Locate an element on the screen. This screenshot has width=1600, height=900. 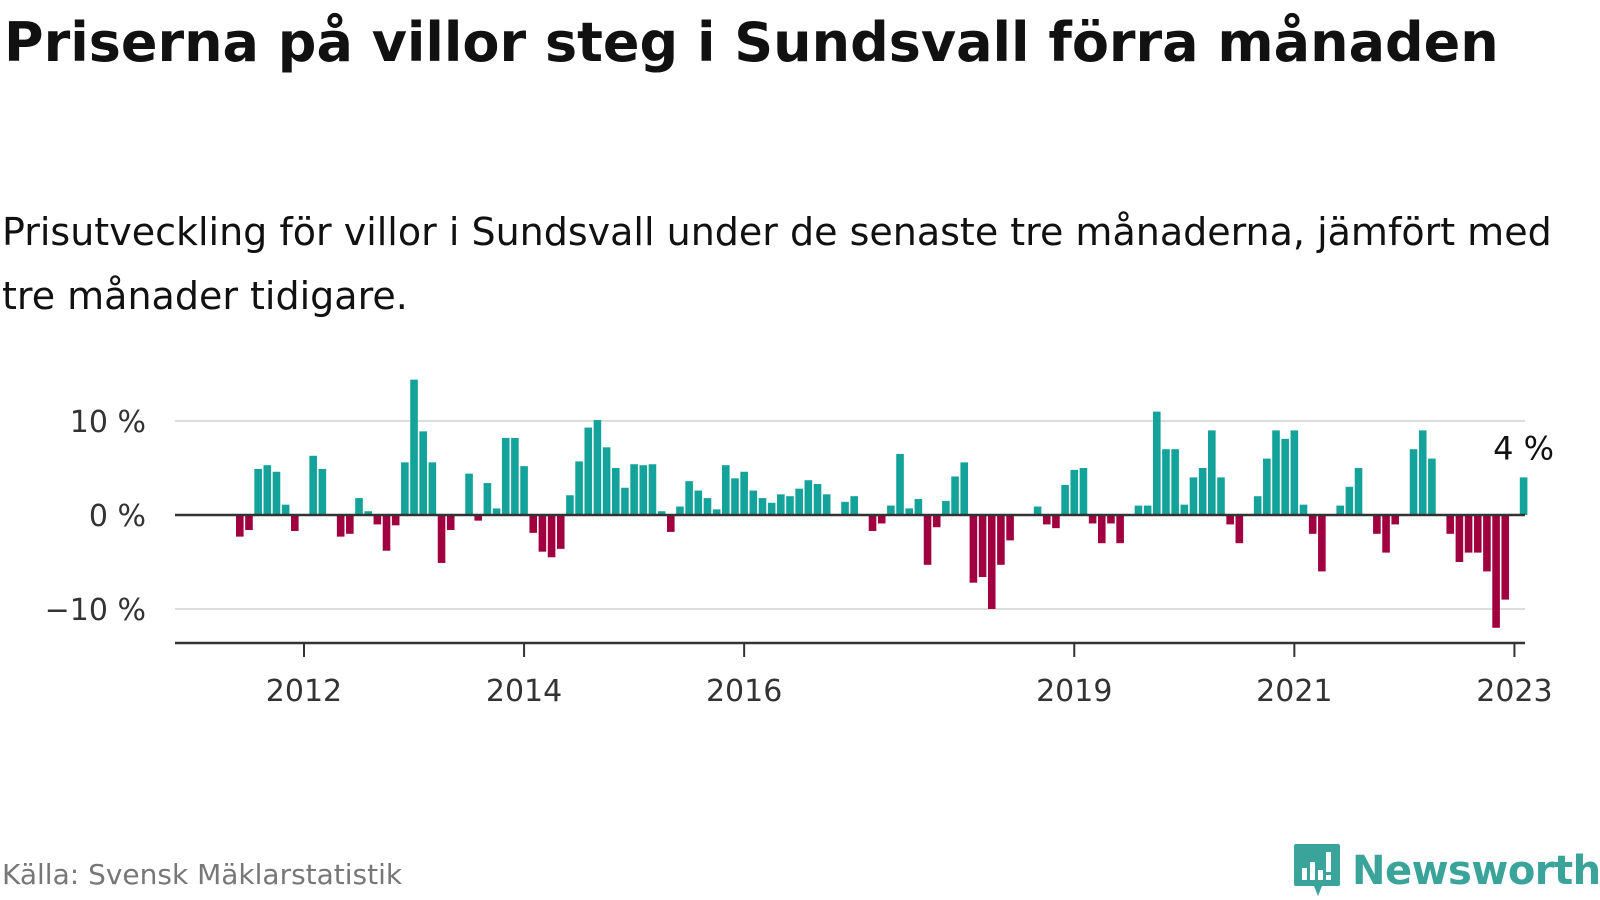
newsworthy-logo-text: Newsworthy is located at coordinates (1476, 871).